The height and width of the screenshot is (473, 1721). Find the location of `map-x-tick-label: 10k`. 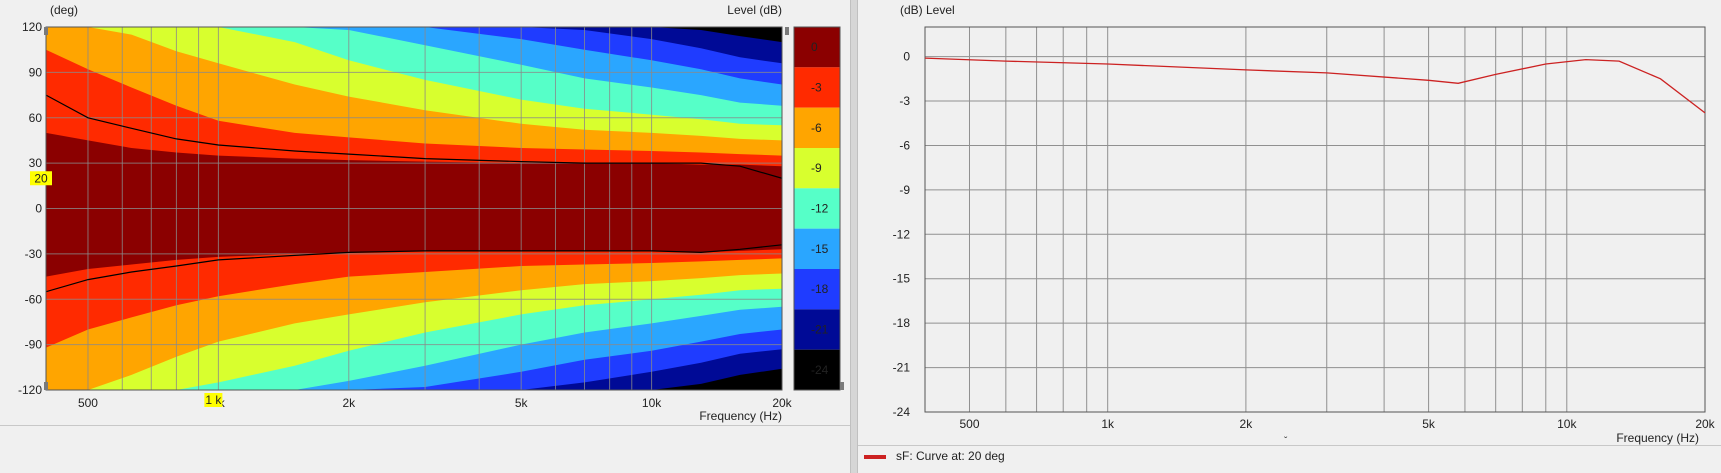

map-x-tick-label: 10k is located at coordinates (652, 403).